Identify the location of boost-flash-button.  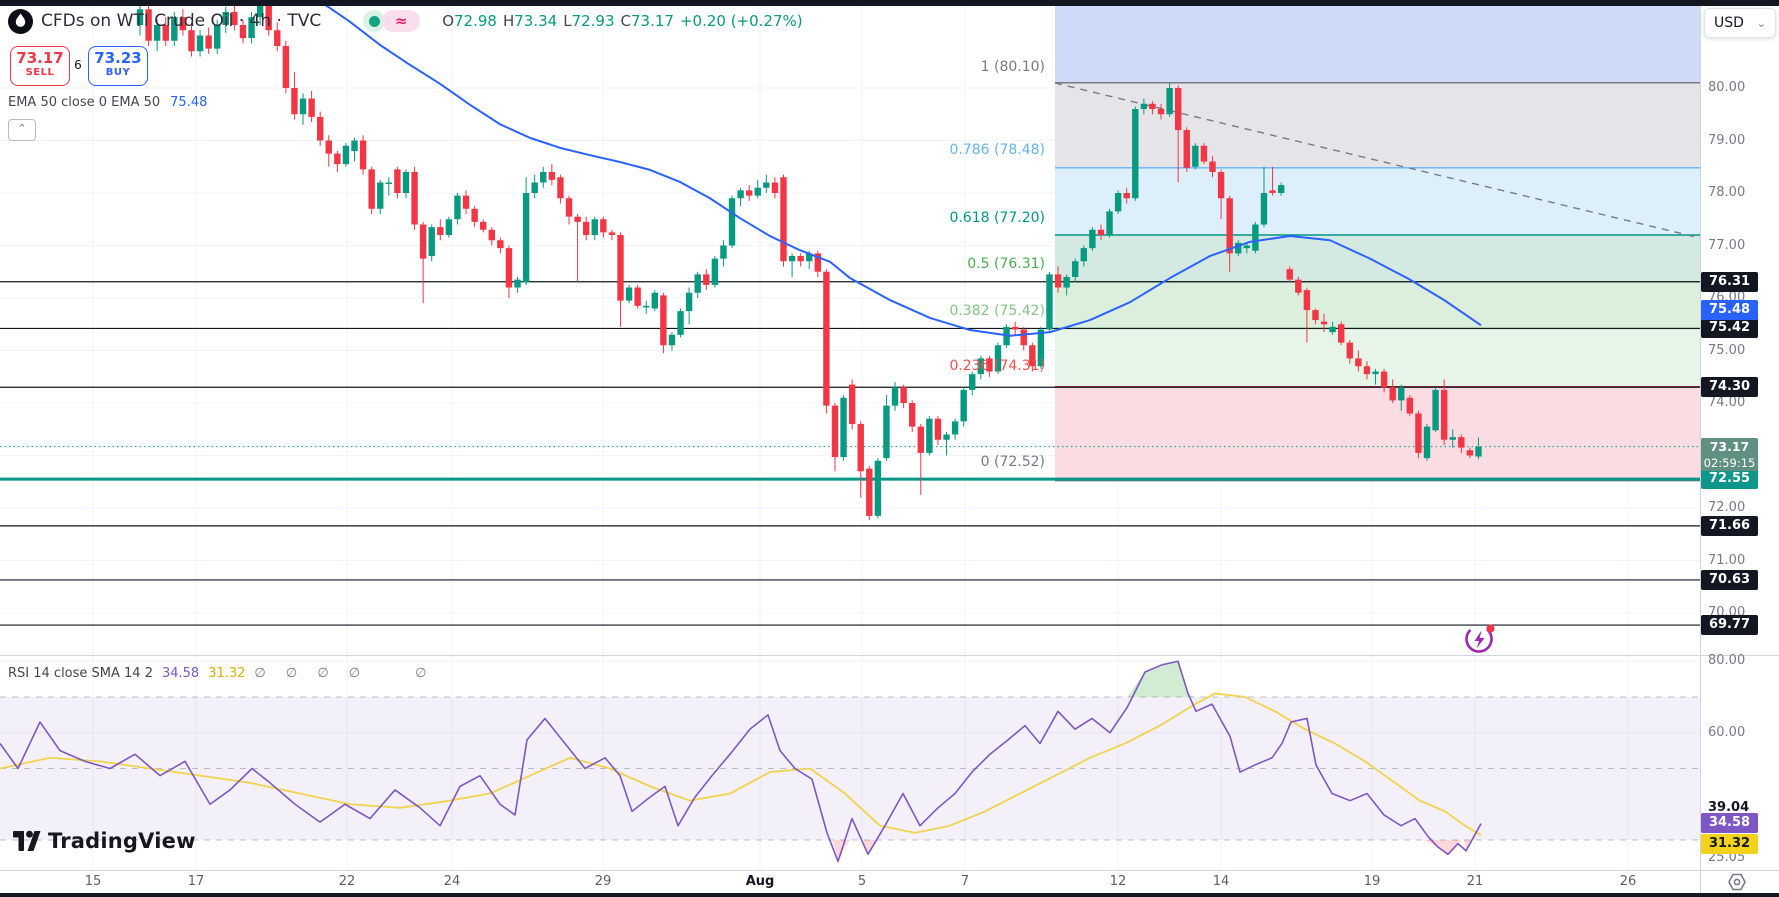
(1481, 640).